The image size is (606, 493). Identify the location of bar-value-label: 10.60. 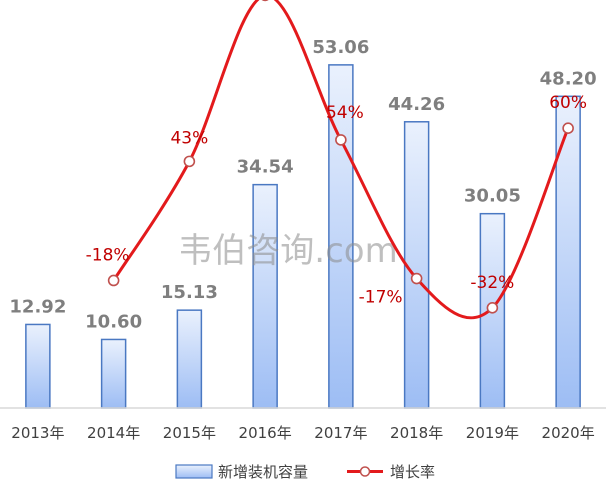
(113, 321).